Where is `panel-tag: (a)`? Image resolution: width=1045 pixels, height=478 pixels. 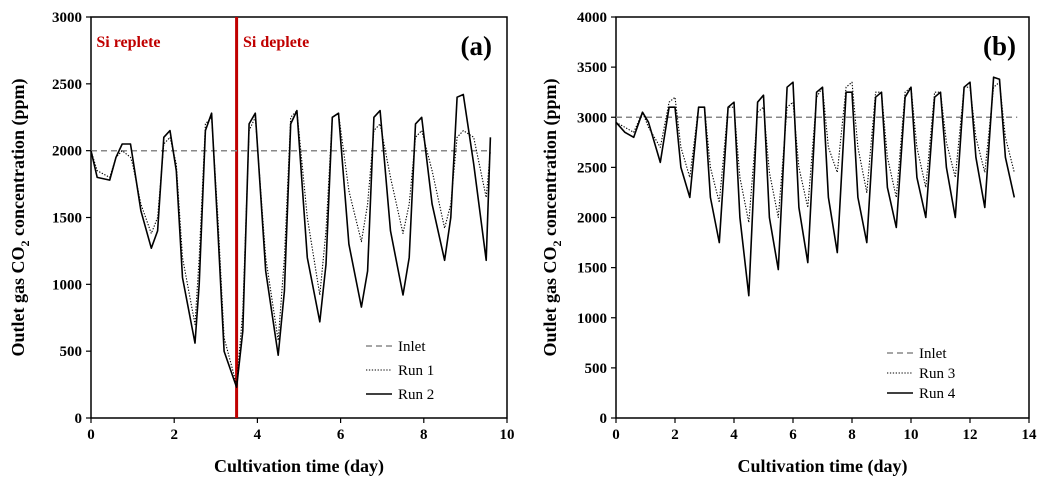 panel-tag: (a) is located at coordinates (476, 46).